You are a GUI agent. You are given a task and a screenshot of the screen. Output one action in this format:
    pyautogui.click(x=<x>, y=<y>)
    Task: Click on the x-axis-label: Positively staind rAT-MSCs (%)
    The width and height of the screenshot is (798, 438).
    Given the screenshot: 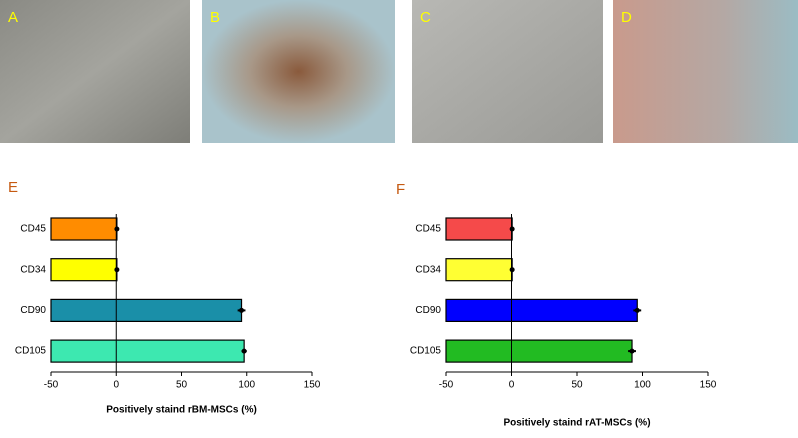 What is the action you would take?
    pyautogui.click(x=576, y=423)
    